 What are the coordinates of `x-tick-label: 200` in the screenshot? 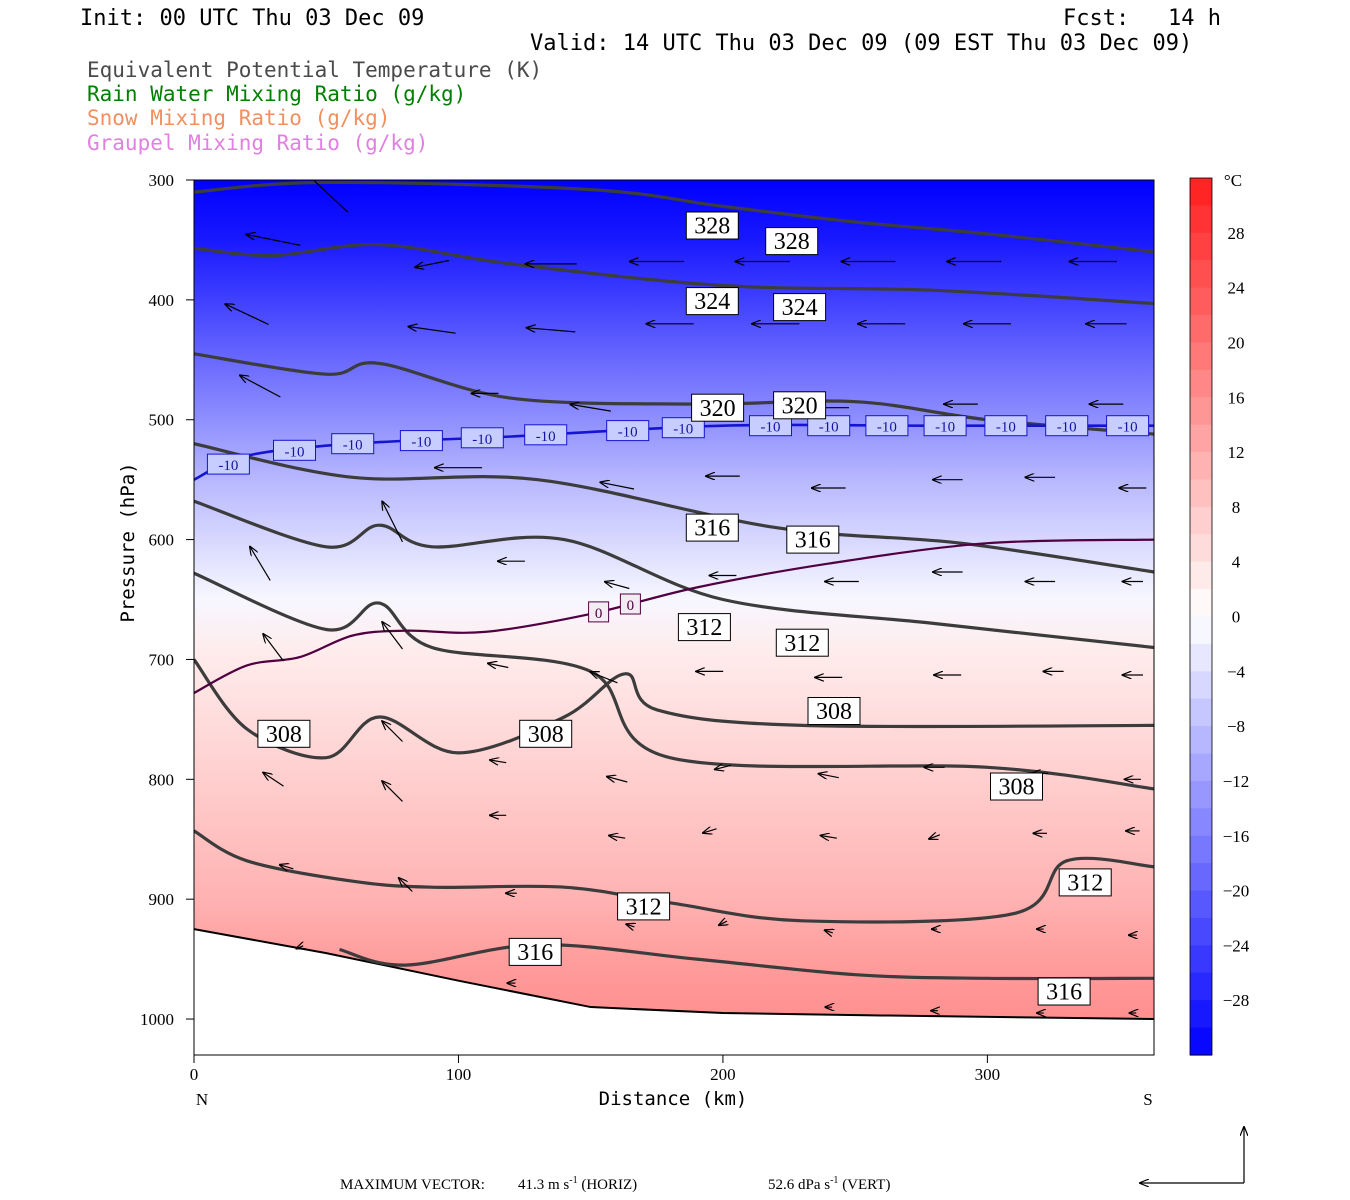 It's located at (723, 1074).